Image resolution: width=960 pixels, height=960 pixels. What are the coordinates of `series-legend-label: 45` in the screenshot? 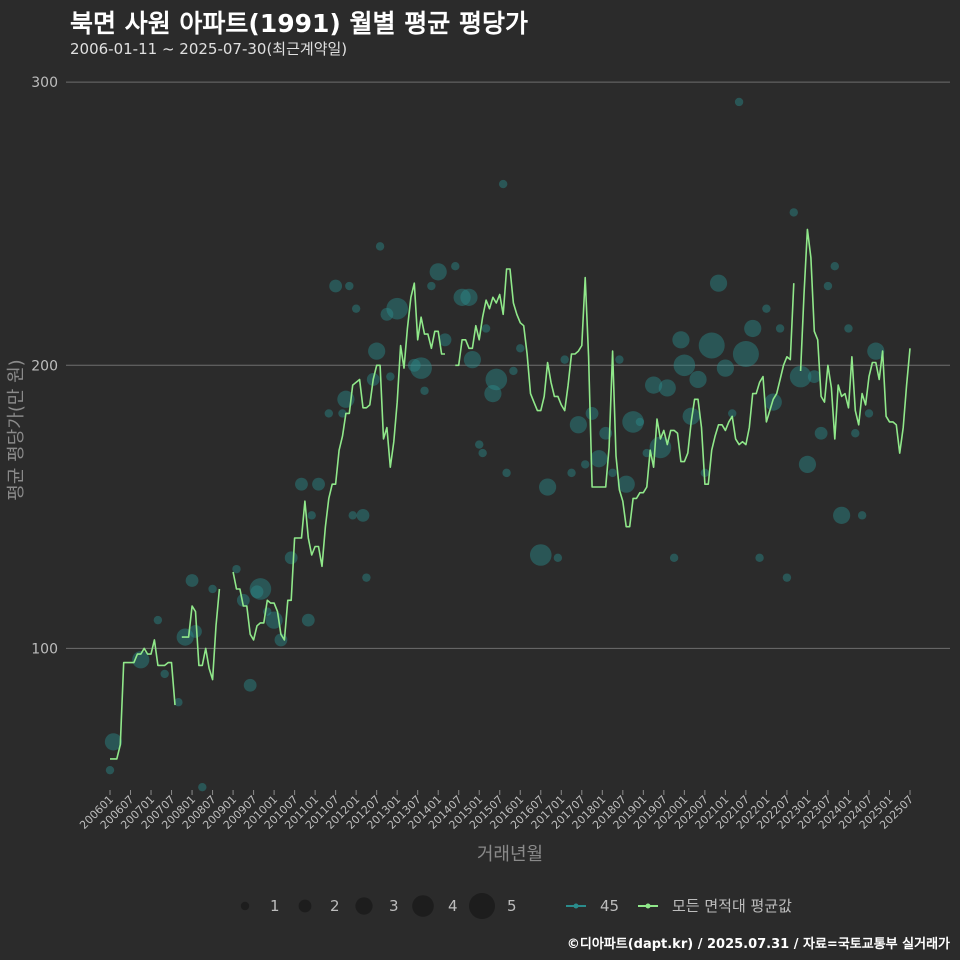 It's located at (609, 906).